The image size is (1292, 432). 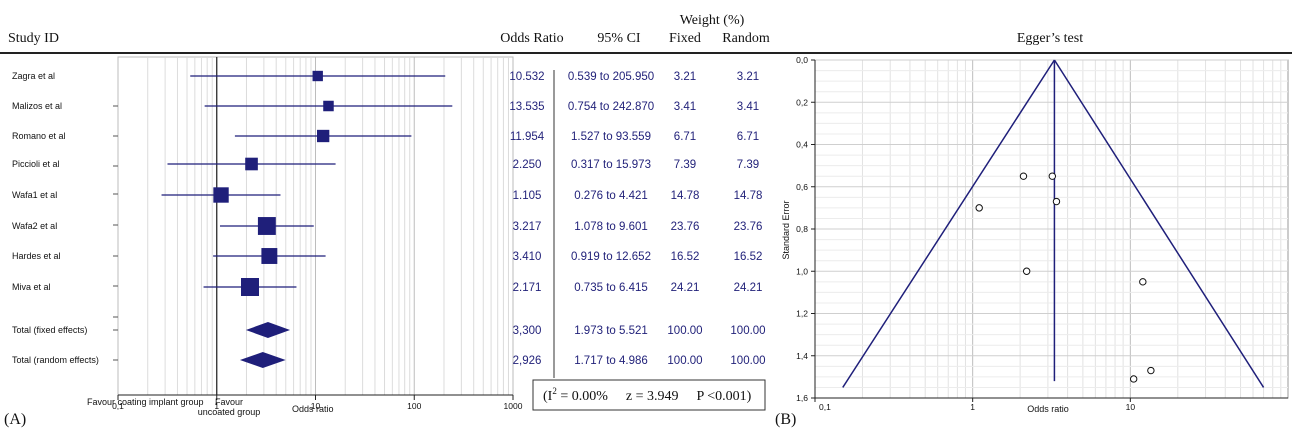 I want to click on weight-random: 6.71, so click(x=748, y=137).